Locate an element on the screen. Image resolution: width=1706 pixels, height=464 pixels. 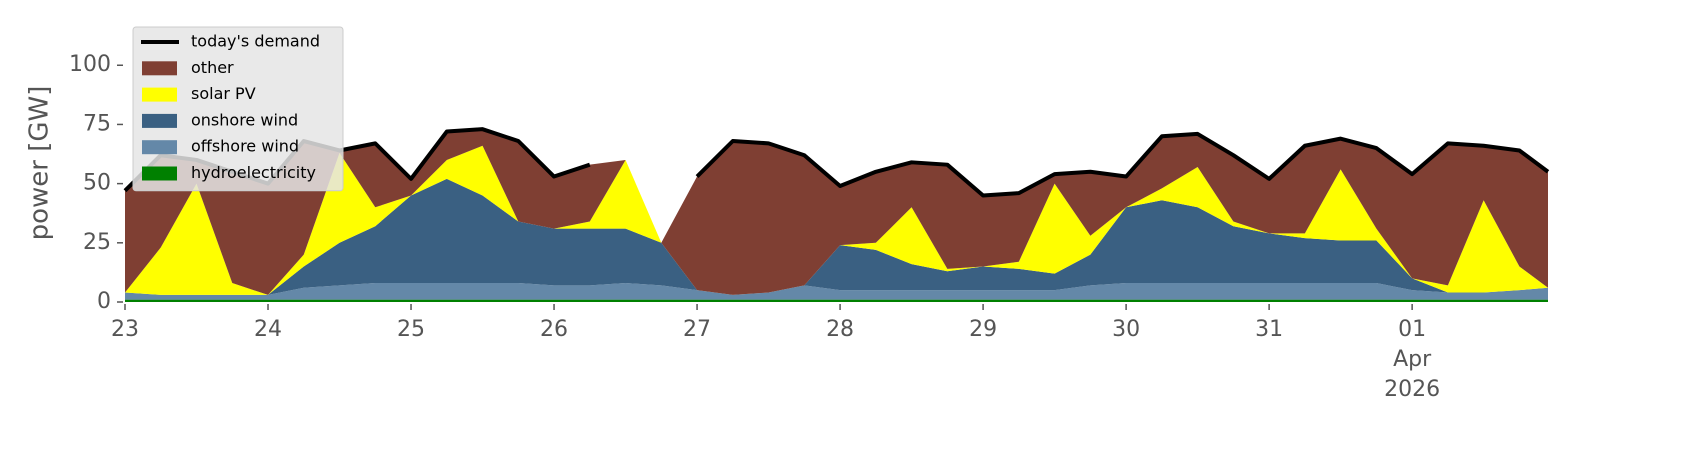
legend-label: today's demand is located at coordinates (255, 41).